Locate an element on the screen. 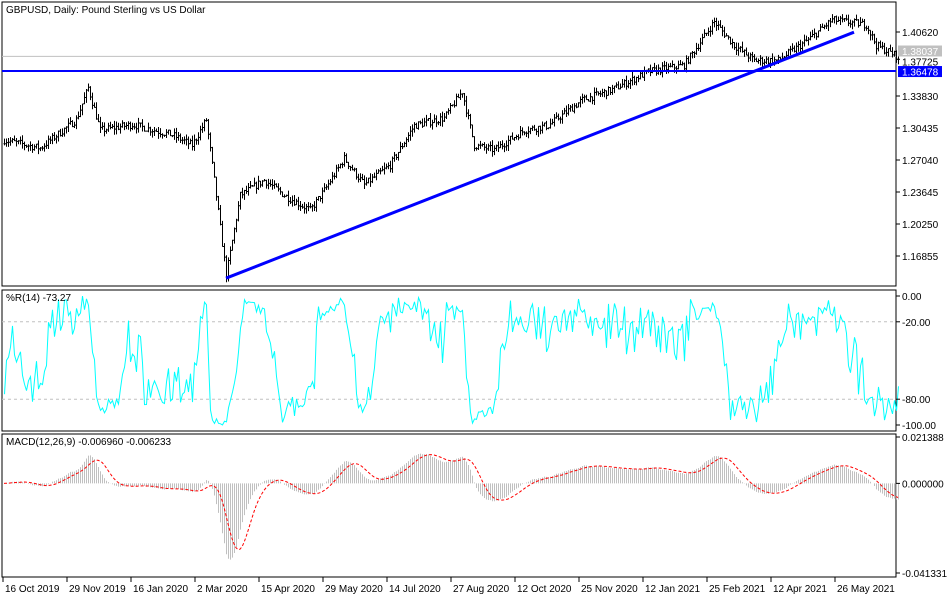  date-tick-label: 12 Oct 2020 is located at coordinates (544, 589).